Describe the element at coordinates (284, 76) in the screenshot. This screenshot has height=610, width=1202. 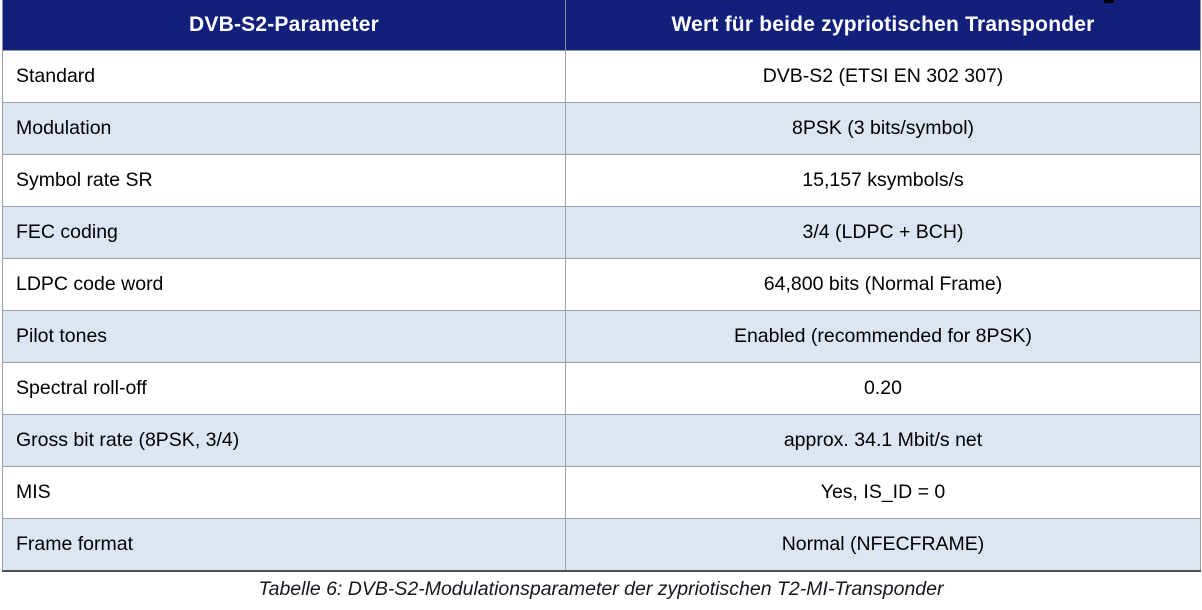
I see `param-cell: Standard` at that location.